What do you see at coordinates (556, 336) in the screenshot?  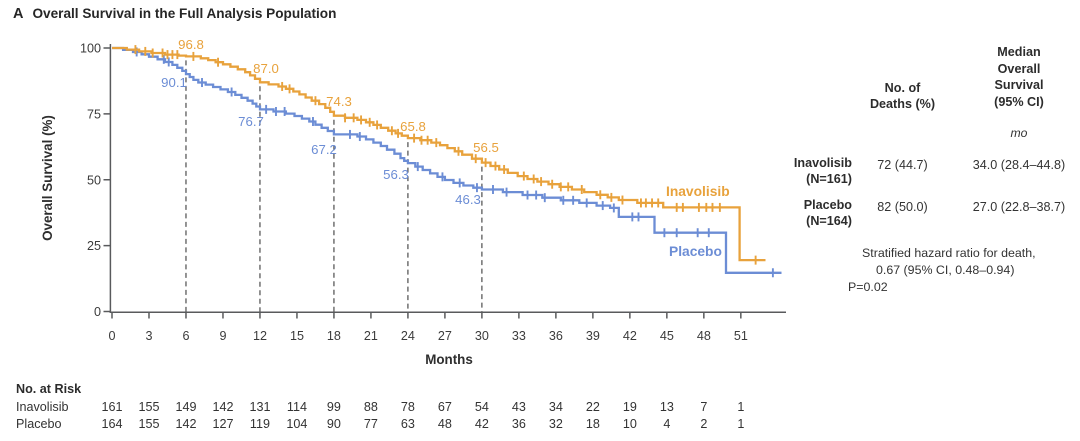 I see `x-tick-label: 36` at bounding box center [556, 336].